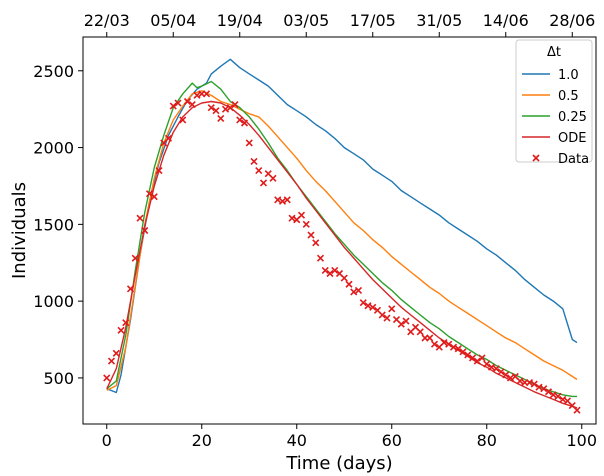 The image size is (604, 476). Describe the element at coordinates (240, 20) in the screenshot. I see `top-tick-label: 19/04` at that location.